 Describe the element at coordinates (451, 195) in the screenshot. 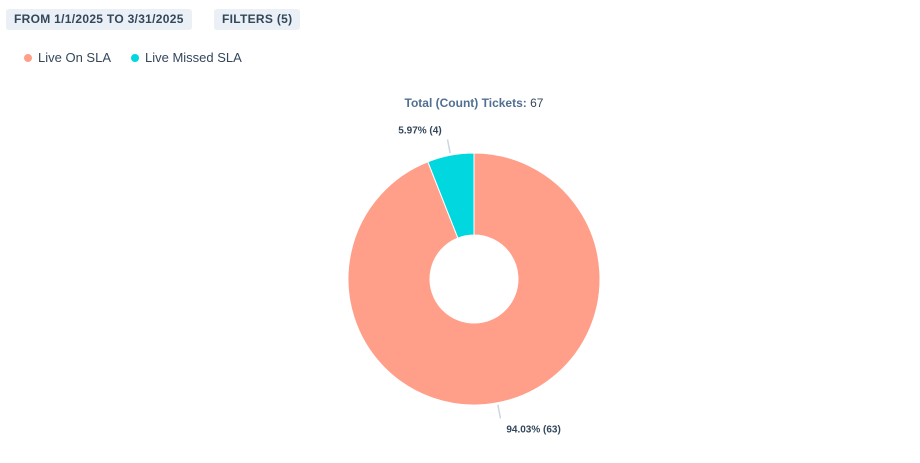

I see `pie-slice-live-missed-sla` at that location.